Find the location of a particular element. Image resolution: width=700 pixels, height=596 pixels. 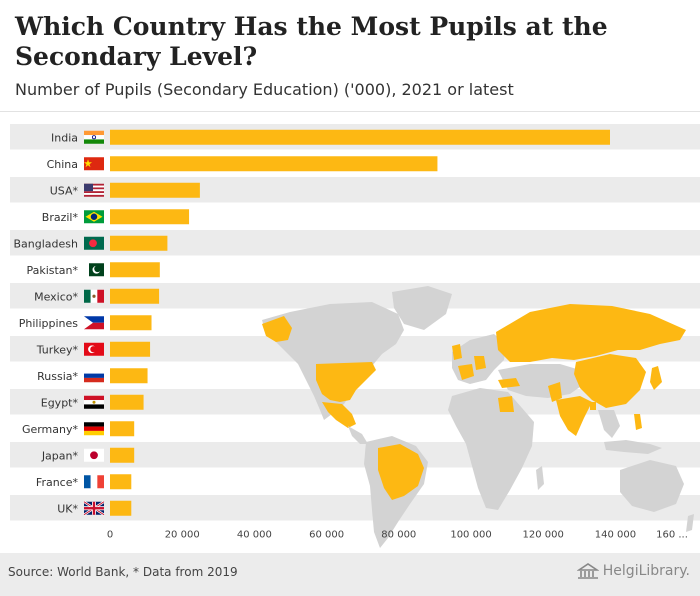

category-label: USA* is located at coordinates (64, 190).